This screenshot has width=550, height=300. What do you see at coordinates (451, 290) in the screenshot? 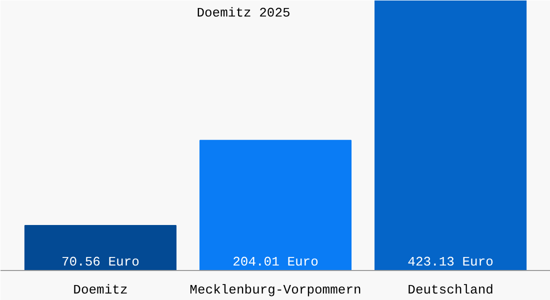
I see `x-tick-label: Deutschland` at bounding box center [451, 290].